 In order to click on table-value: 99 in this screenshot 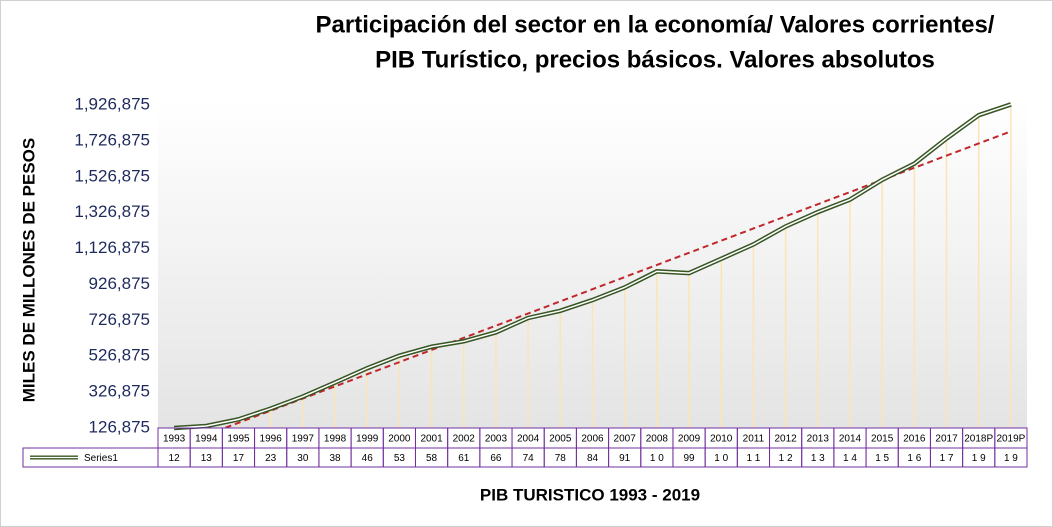, I will do `click(689, 458)`.